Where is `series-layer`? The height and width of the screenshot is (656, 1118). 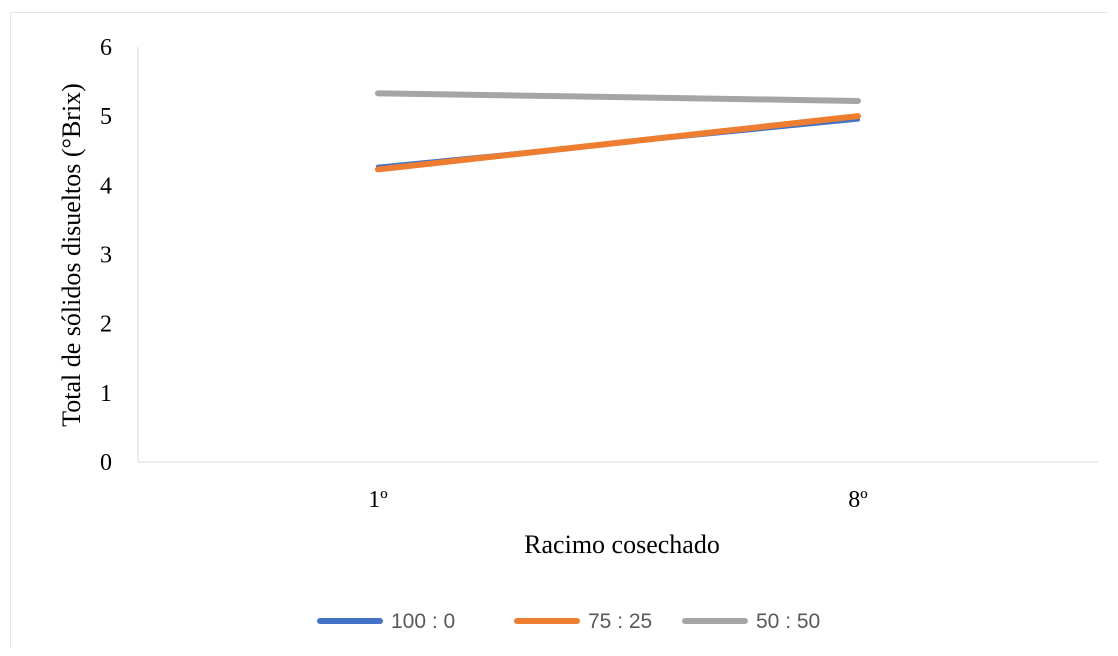
series-layer is located at coordinates (618, 131).